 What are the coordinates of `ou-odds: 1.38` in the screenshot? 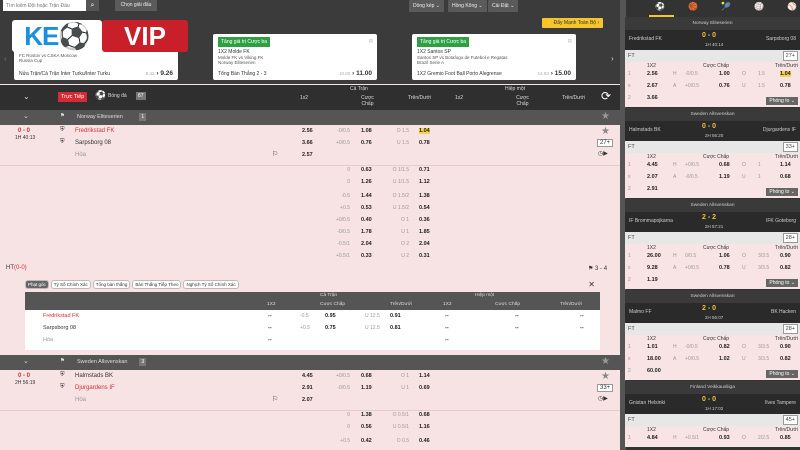 It's located at (424, 196).